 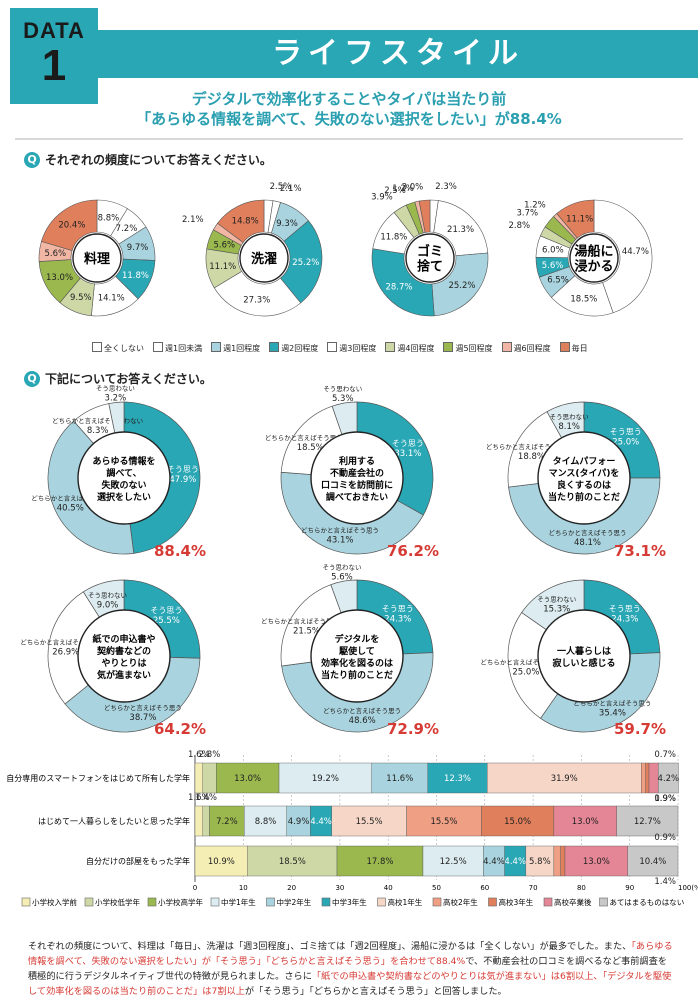 I want to click on slice-label: 3.0%, so click(x=413, y=187).